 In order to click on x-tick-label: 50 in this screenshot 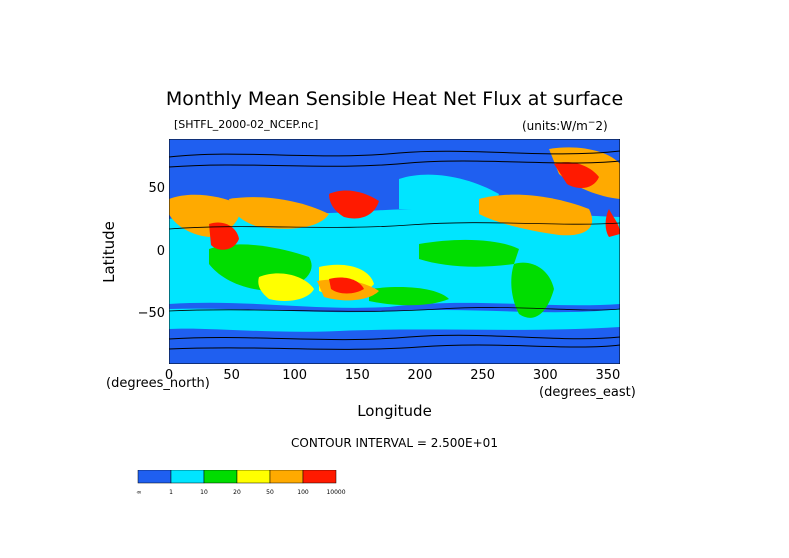, I will do `click(231, 375)`.